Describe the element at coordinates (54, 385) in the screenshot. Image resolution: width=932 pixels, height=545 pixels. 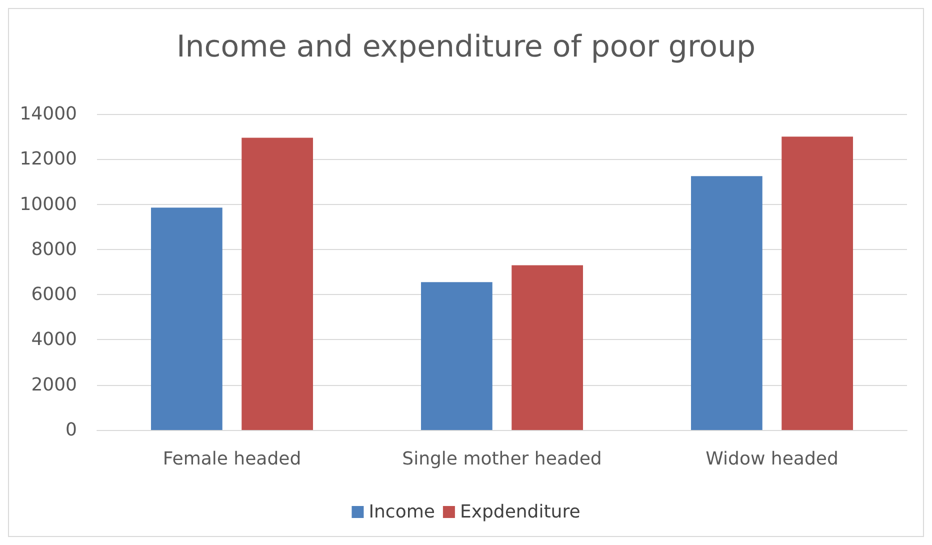
I see `y-tick-label: 2000` at that location.